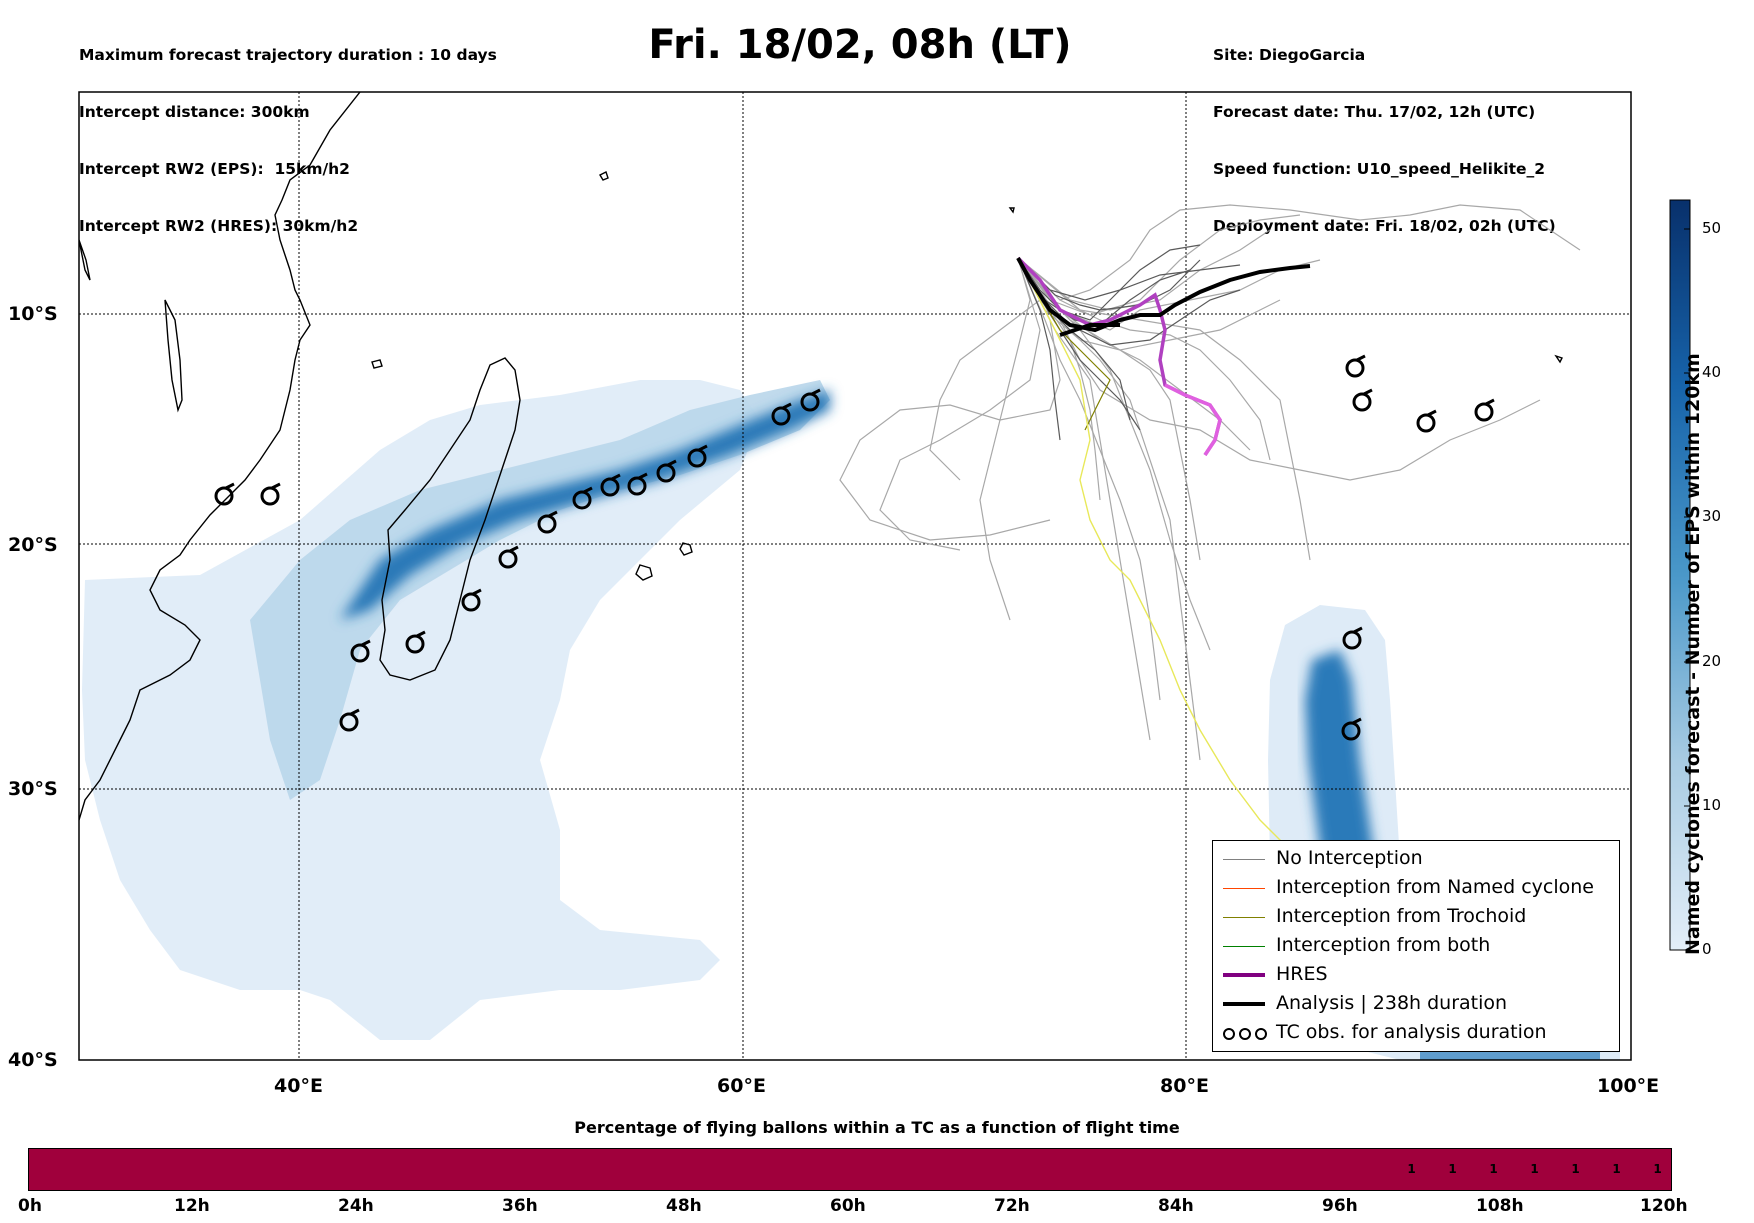 The height and width of the screenshot is (1223, 1754). Describe the element at coordinates (1383, 945) in the screenshot. I see `legend-label: Interception from both` at that location.